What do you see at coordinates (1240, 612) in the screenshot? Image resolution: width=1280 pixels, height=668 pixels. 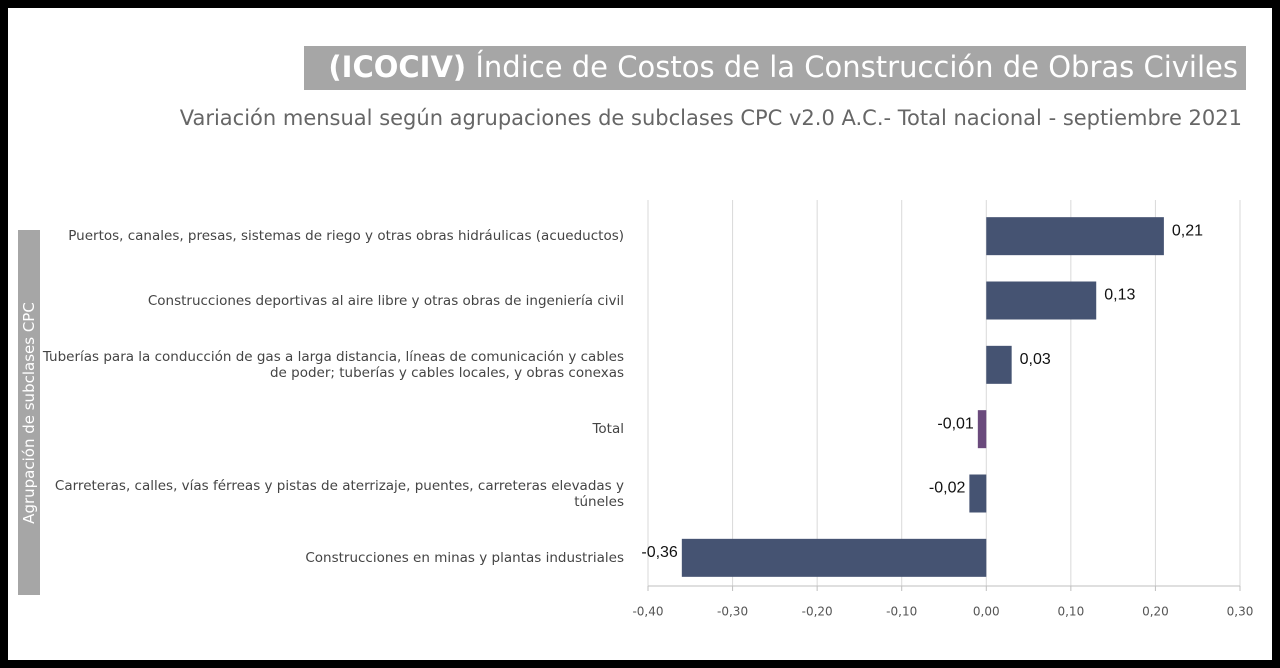 I see `x-tick-label: 0,30` at bounding box center [1240, 612].